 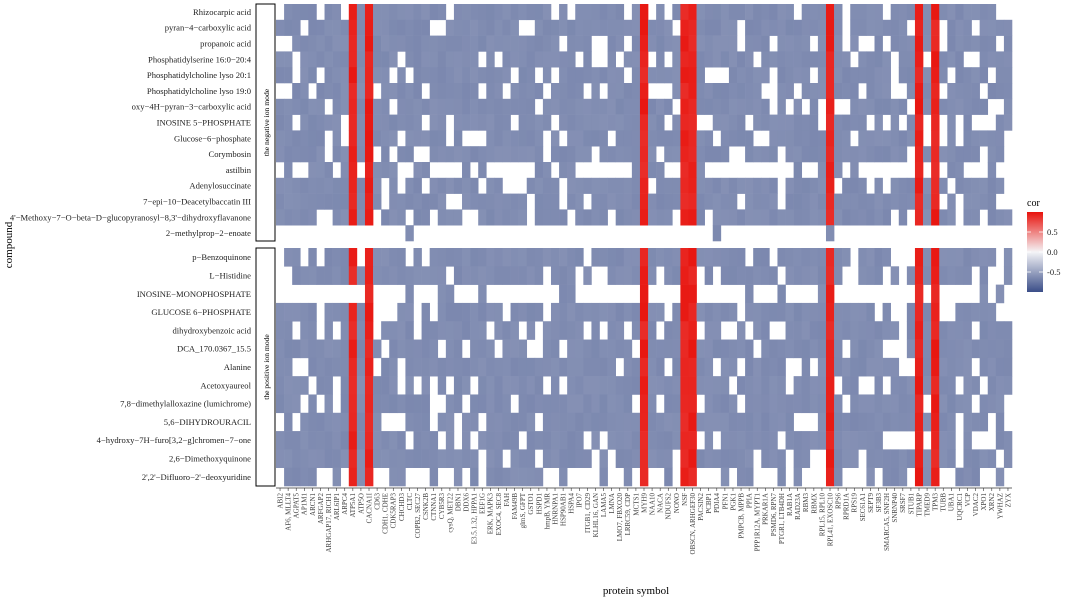 I want to click on column-label: ATP5A1, so click(x=353, y=505).